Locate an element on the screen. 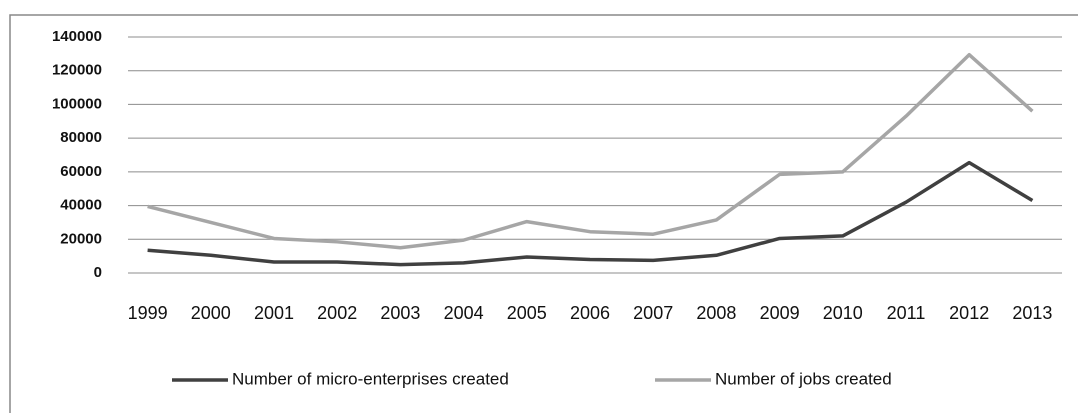 The height and width of the screenshot is (413, 1080). x-tick-label: 2004 is located at coordinates (464, 313).